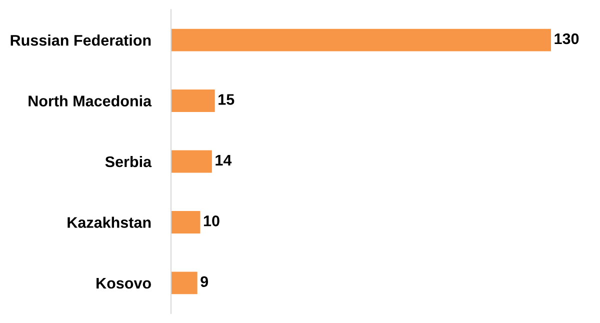  Describe the element at coordinates (226, 99) in the screenshot. I see `data-label: 15` at that location.